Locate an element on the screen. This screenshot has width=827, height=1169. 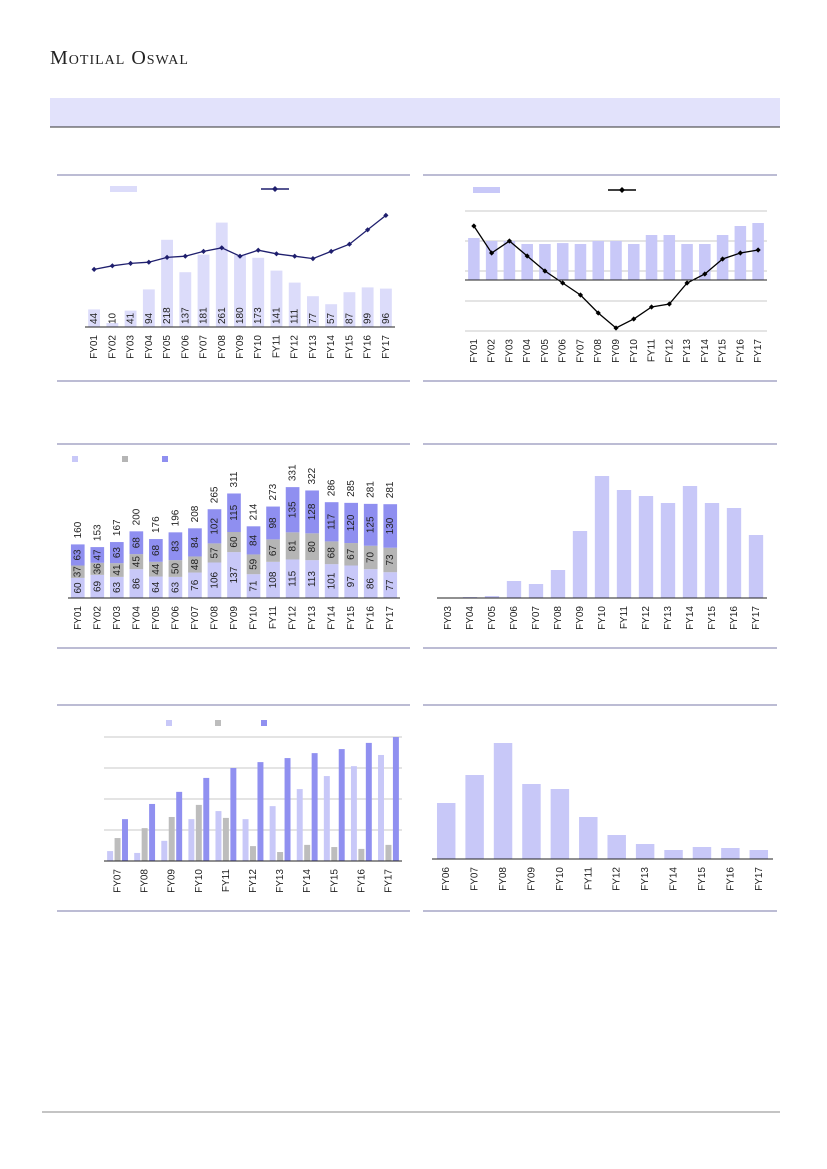
x-tick-label: FY17 is located at coordinates (390, 618).